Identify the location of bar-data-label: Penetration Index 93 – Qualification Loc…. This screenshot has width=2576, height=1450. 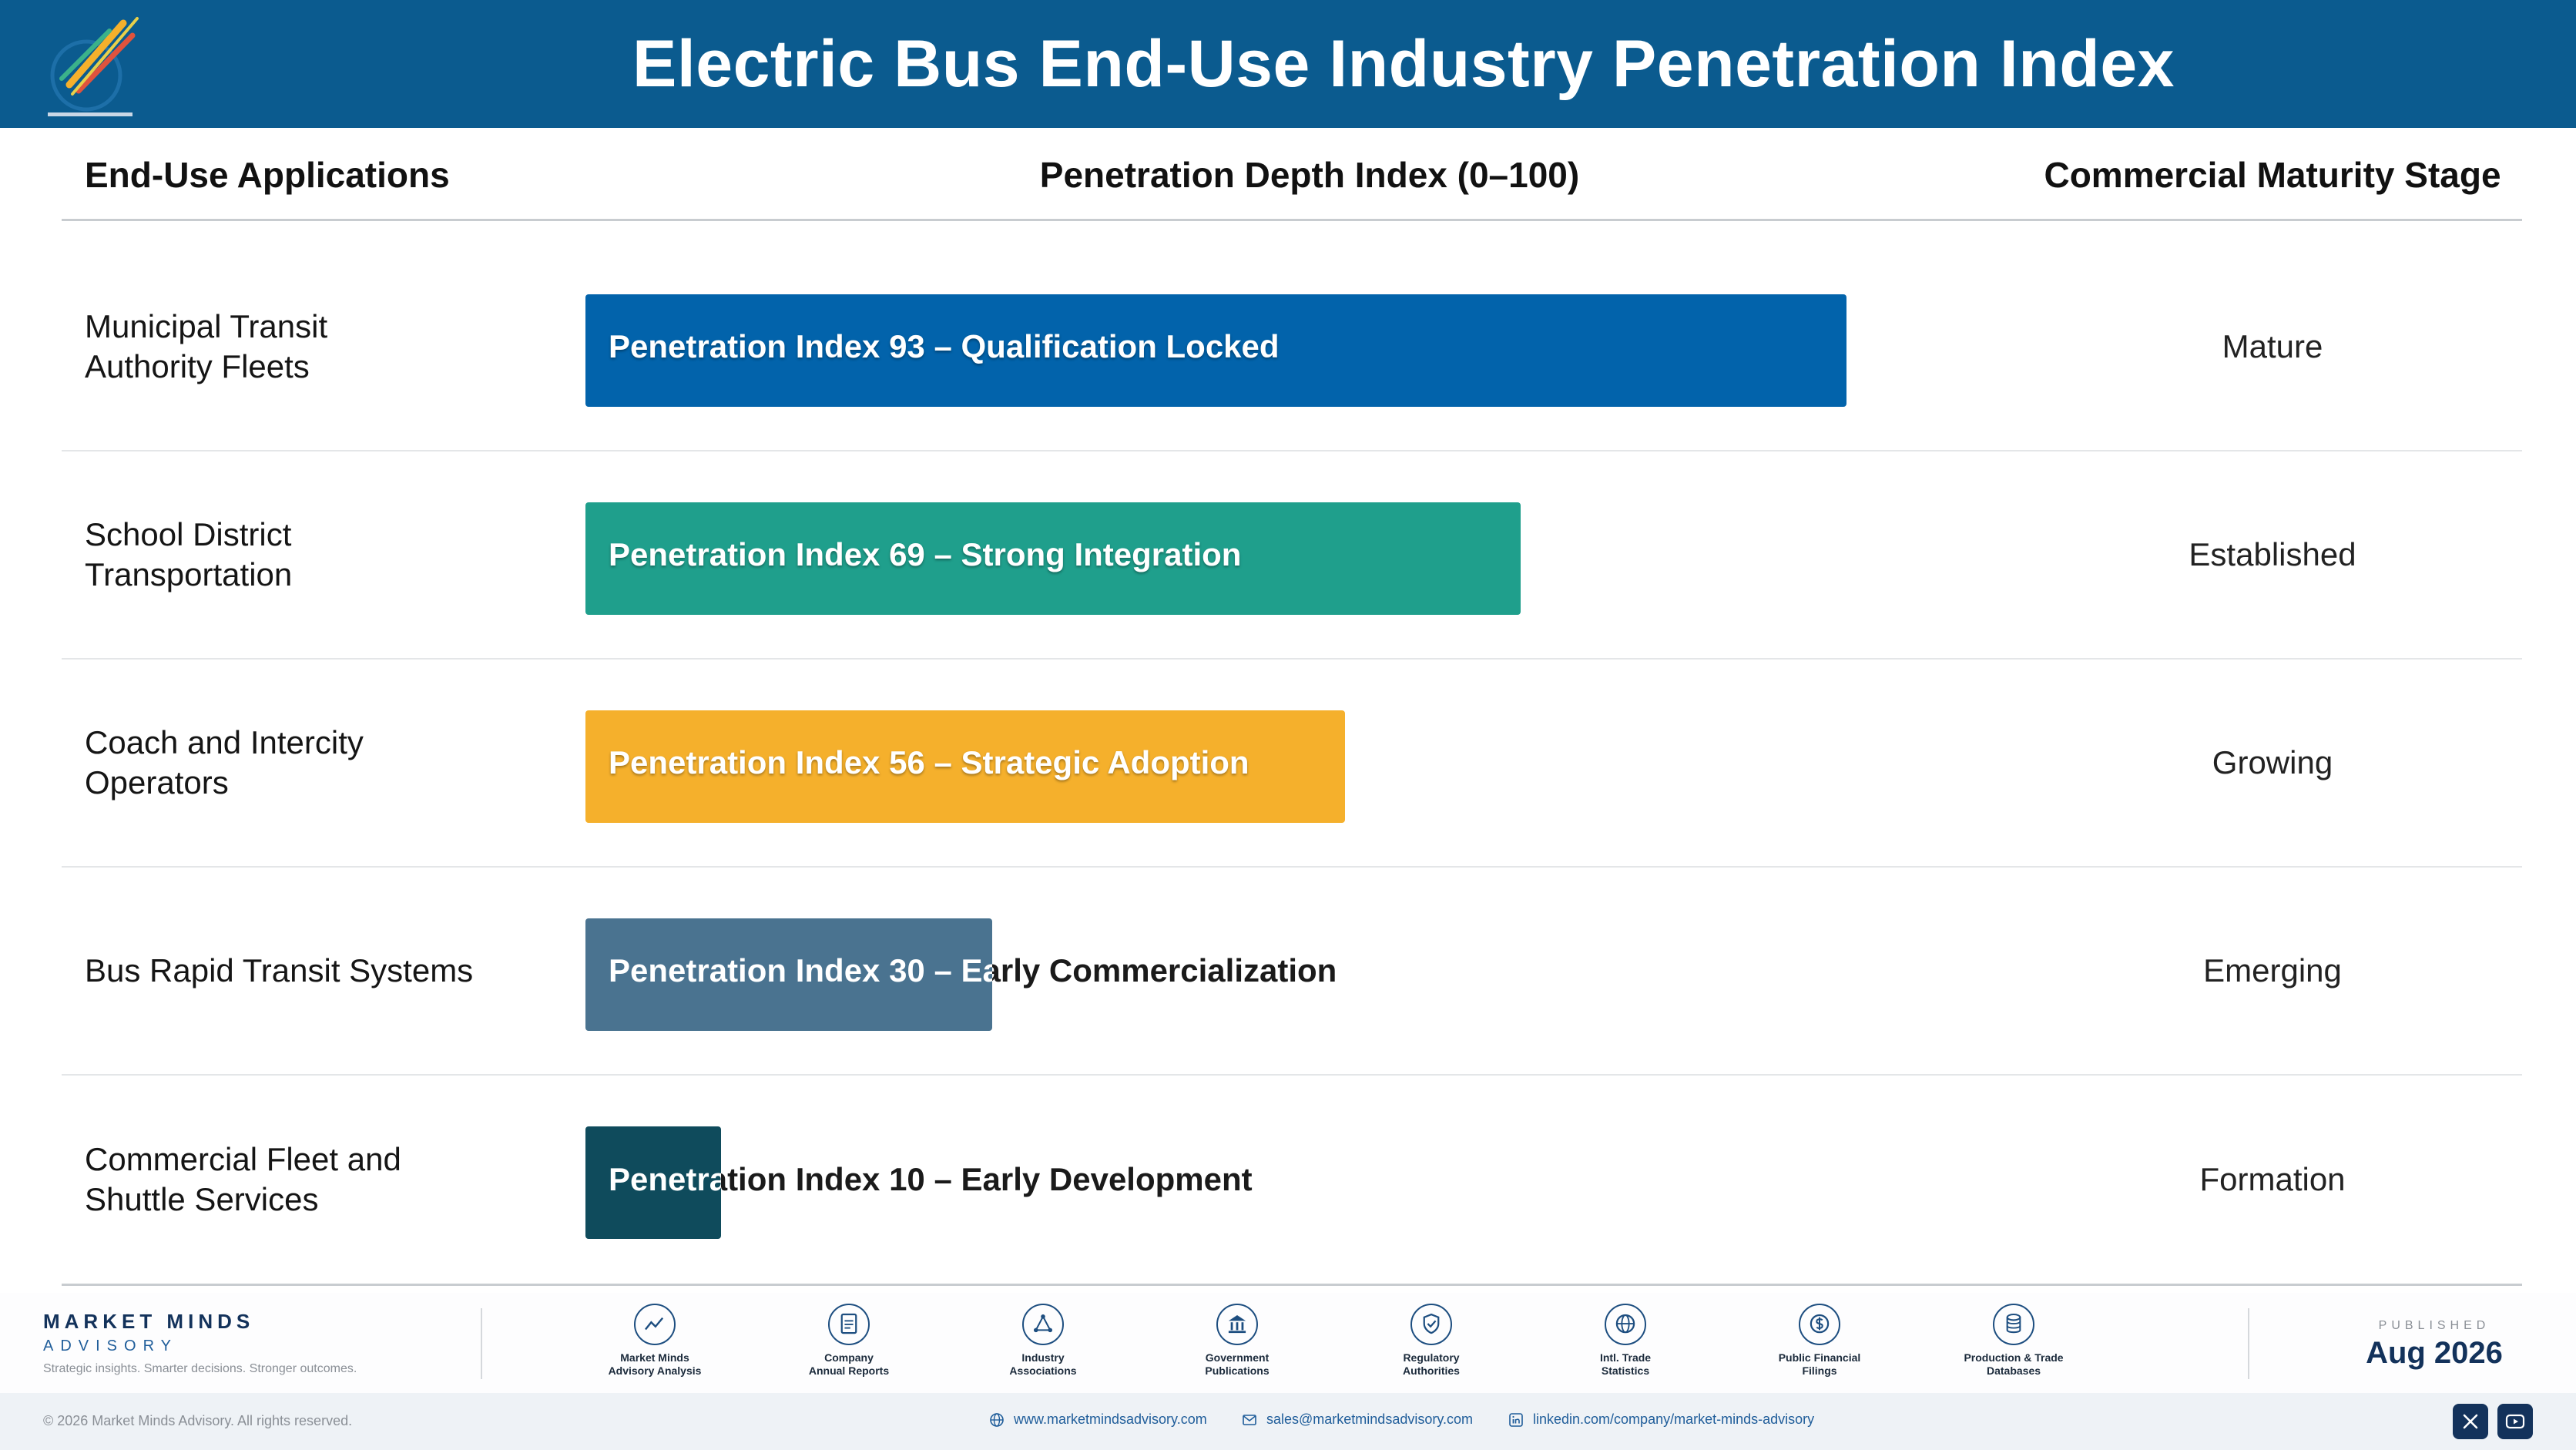
(944, 346).